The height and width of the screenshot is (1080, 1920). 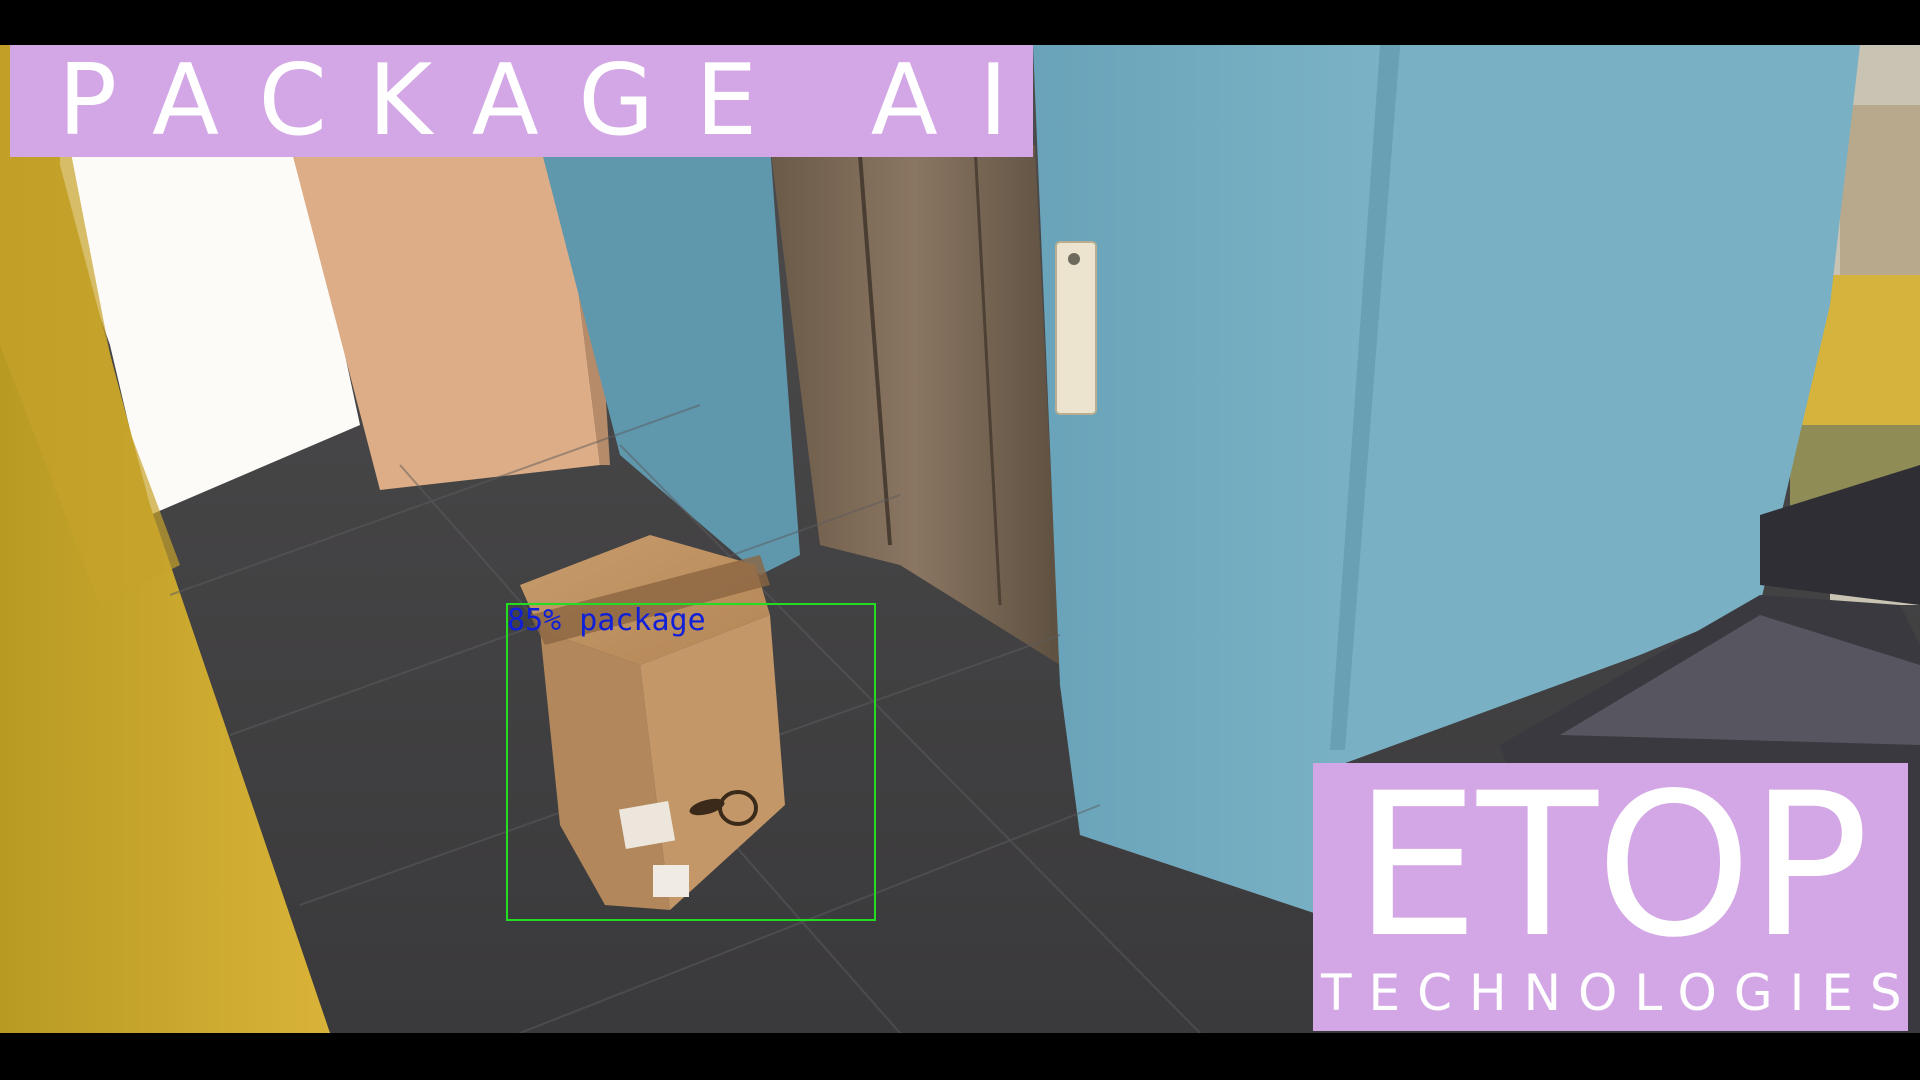 What do you see at coordinates (691, 762) in the screenshot?
I see `detection-bounding-box` at bounding box center [691, 762].